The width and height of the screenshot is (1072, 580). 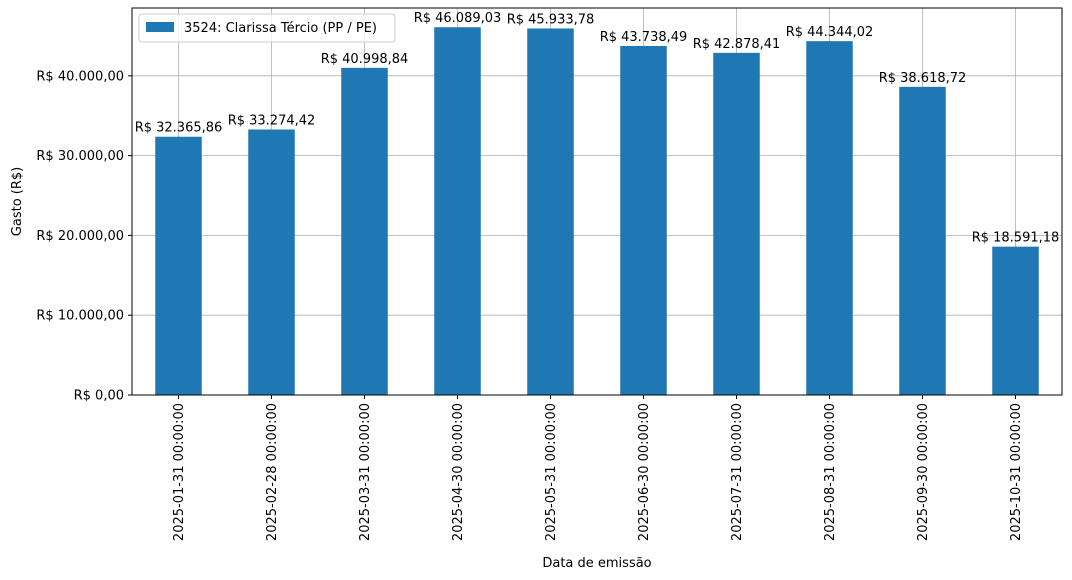 What do you see at coordinates (80, 316) in the screenshot?
I see `y-tick-label: R$ 10.000,00` at bounding box center [80, 316].